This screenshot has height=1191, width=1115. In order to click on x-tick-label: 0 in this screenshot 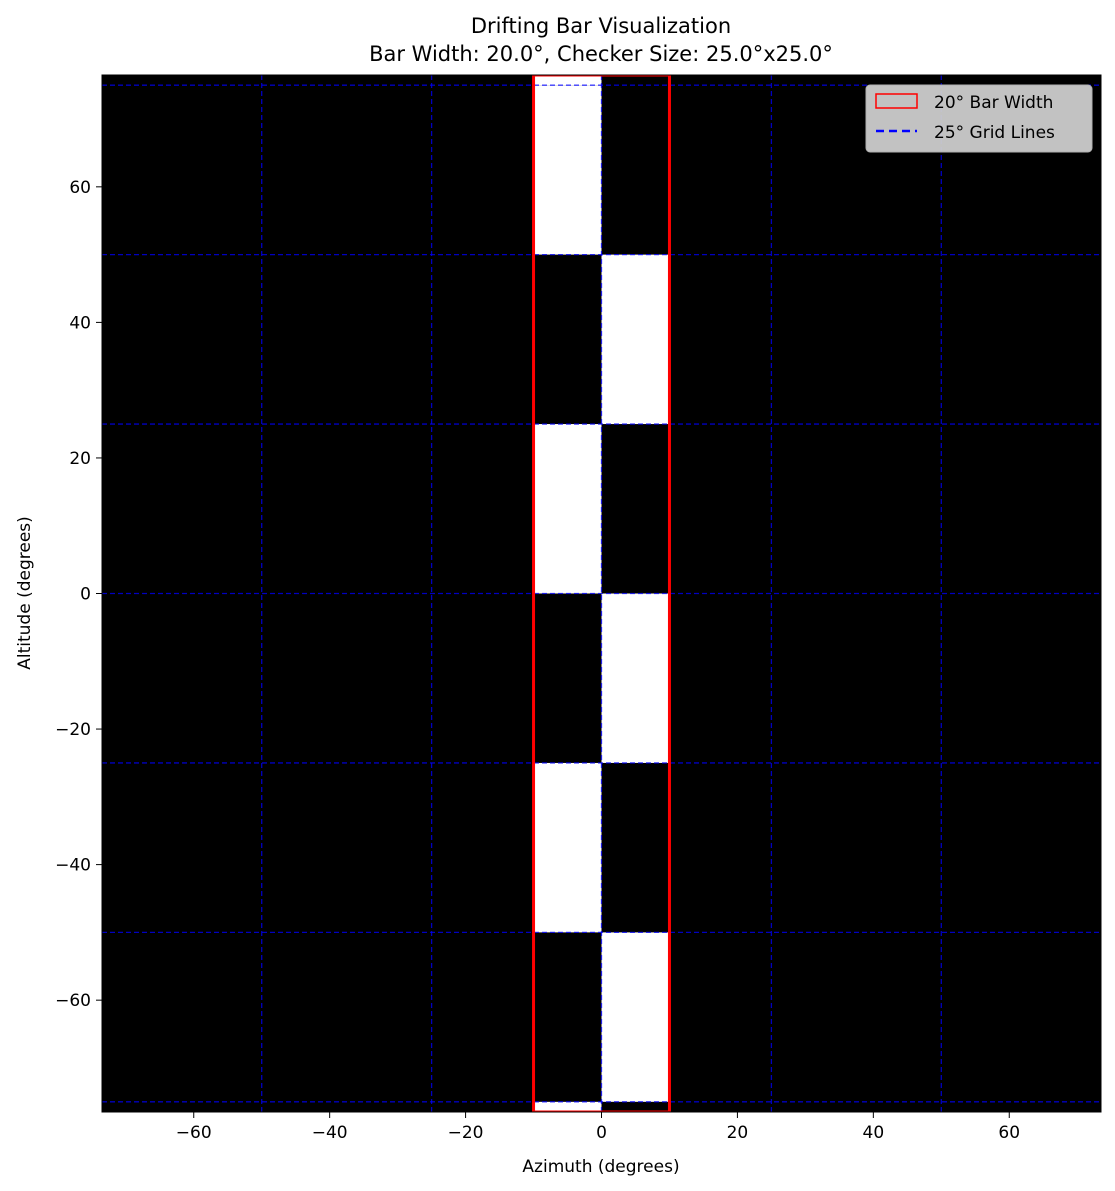, I will do `click(601, 1133)`.